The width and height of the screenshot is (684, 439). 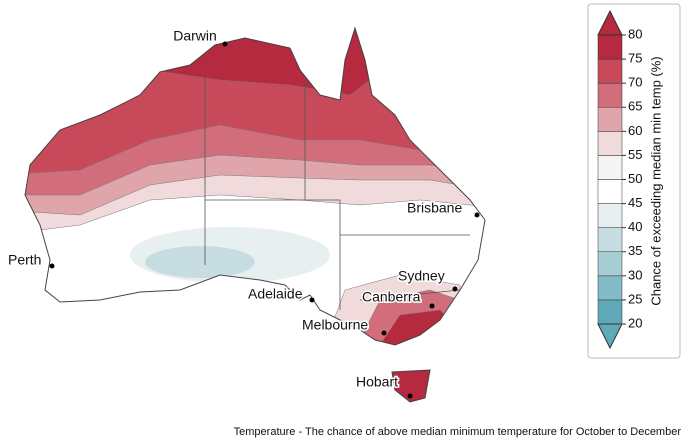 I want to click on city-label: Hobart, so click(x=377, y=382).